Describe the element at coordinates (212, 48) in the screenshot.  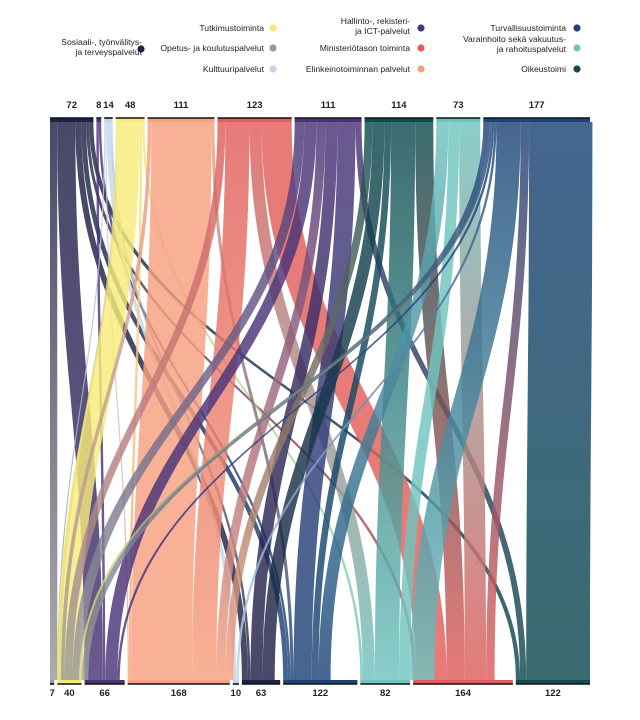
I see `legend-label: Opetus- ja koulutuspalvelut` at that location.